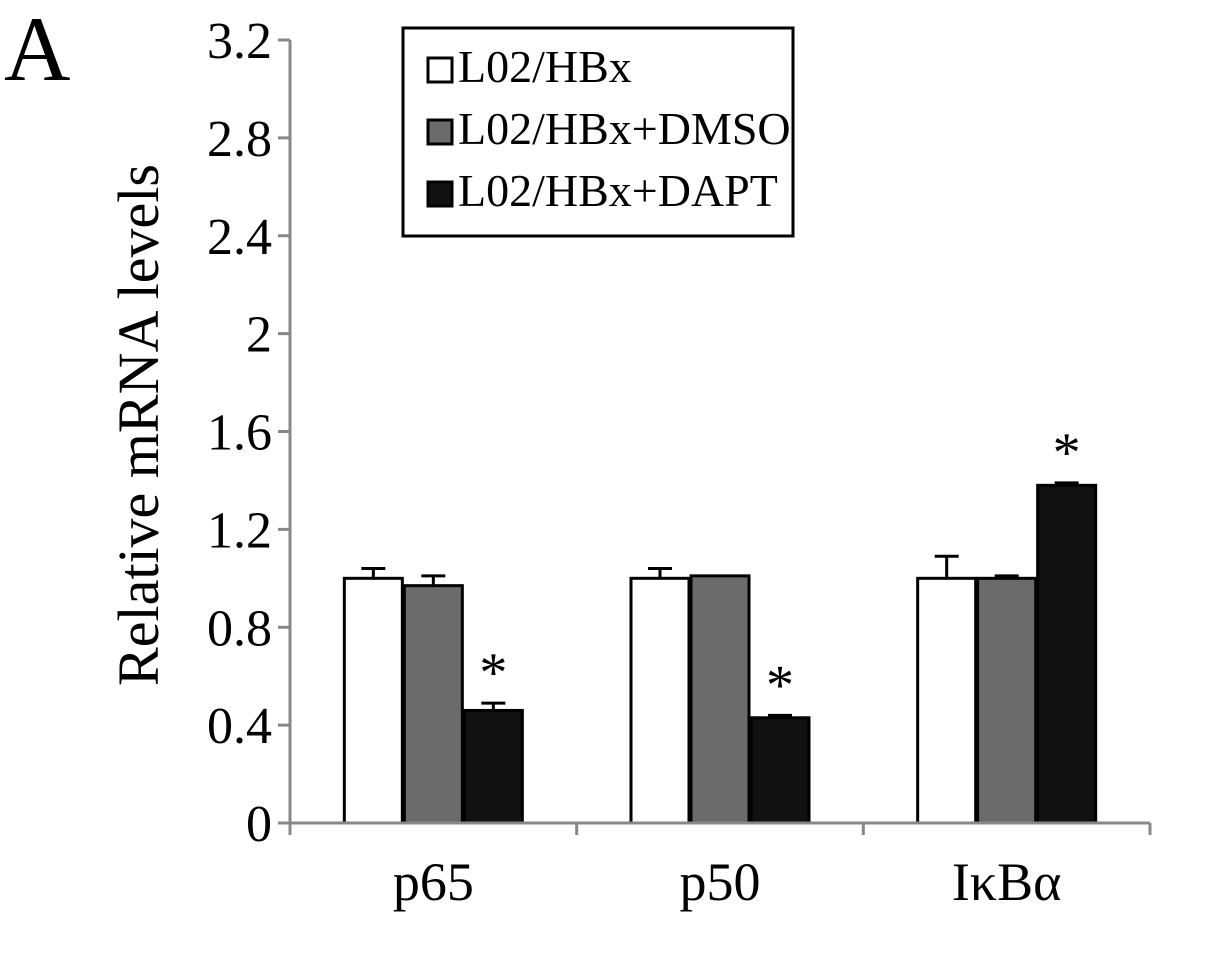  What do you see at coordinates (1007, 882) in the screenshot?
I see `x-tick-label: IκBα` at bounding box center [1007, 882].